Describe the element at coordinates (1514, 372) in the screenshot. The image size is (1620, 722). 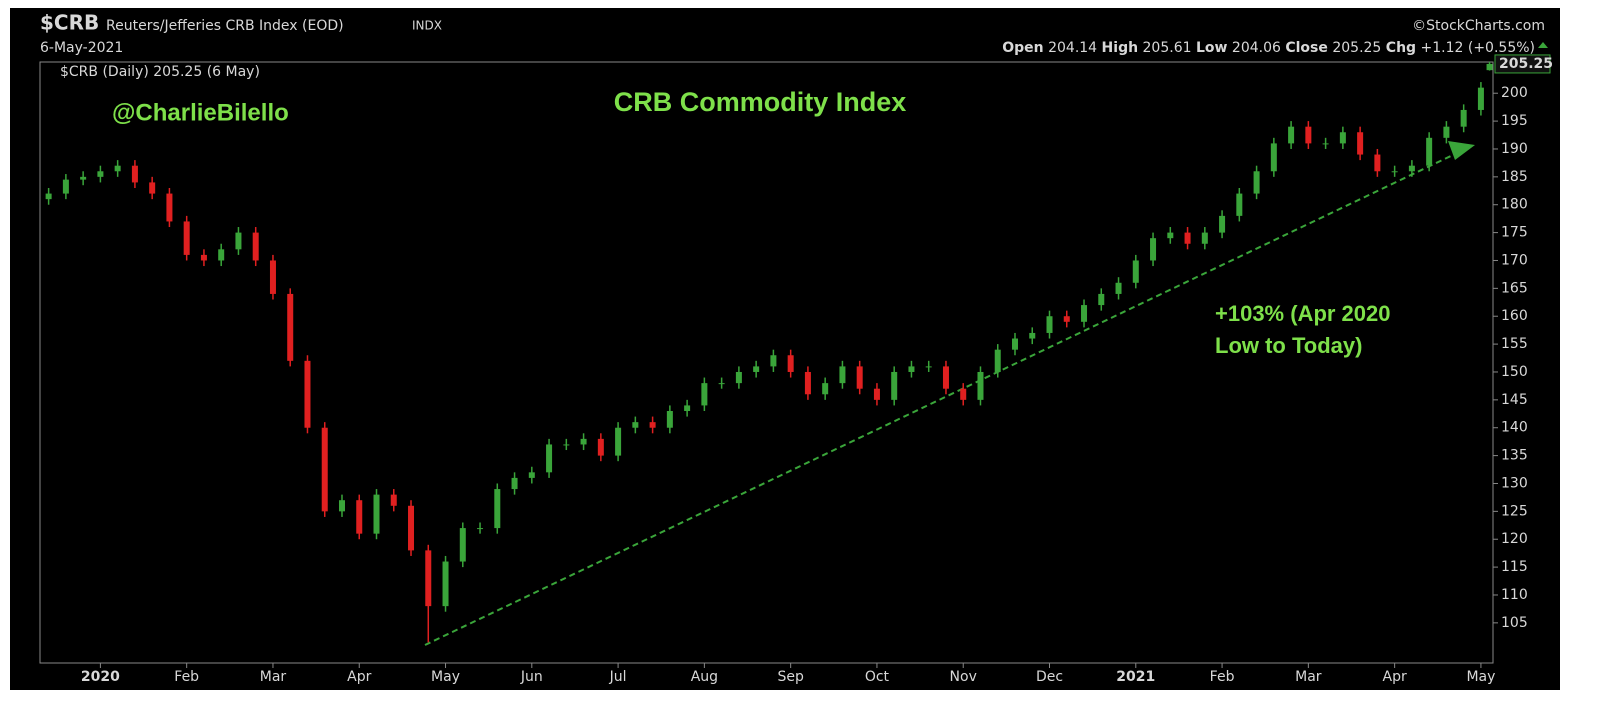
I see `y-tick-label: 150` at that location.